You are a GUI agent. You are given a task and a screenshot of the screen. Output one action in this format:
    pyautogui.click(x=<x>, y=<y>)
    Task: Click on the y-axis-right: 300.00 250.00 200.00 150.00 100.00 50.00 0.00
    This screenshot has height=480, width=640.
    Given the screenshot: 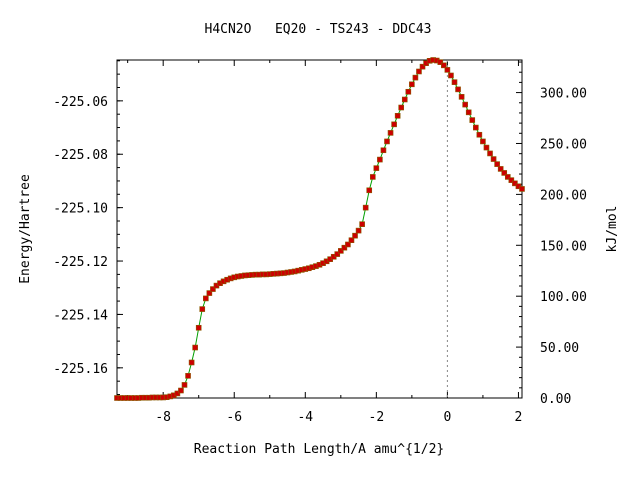 What is the action you would take?
    pyautogui.click(x=551, y=234)
    